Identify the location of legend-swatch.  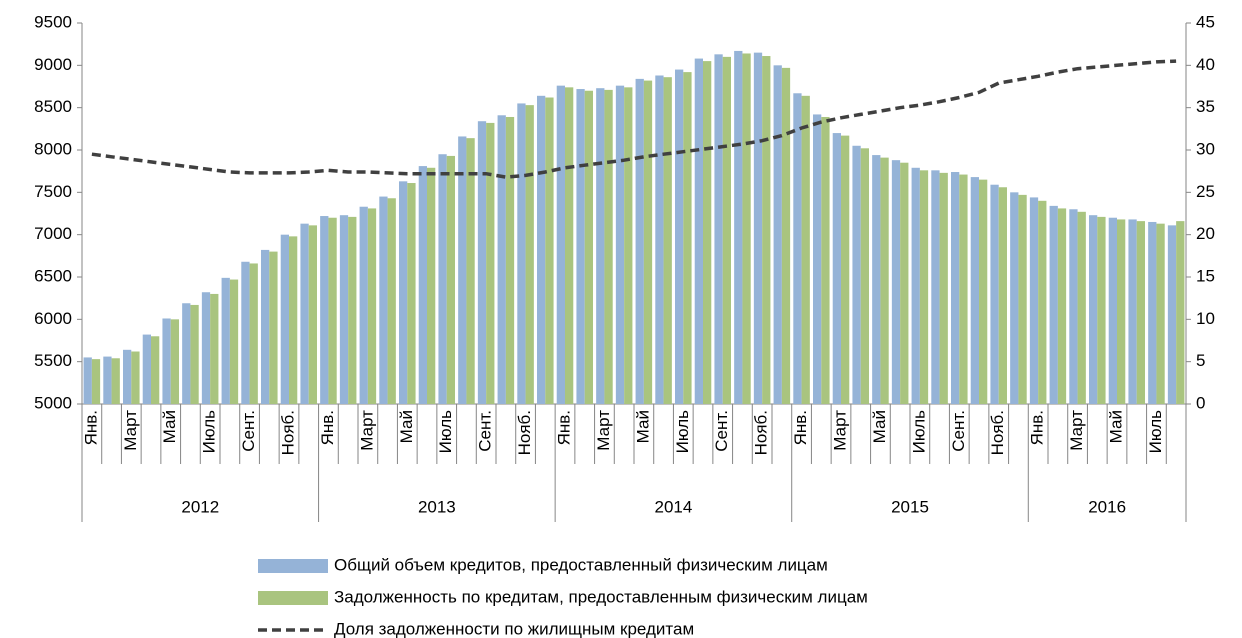
(293, 598).